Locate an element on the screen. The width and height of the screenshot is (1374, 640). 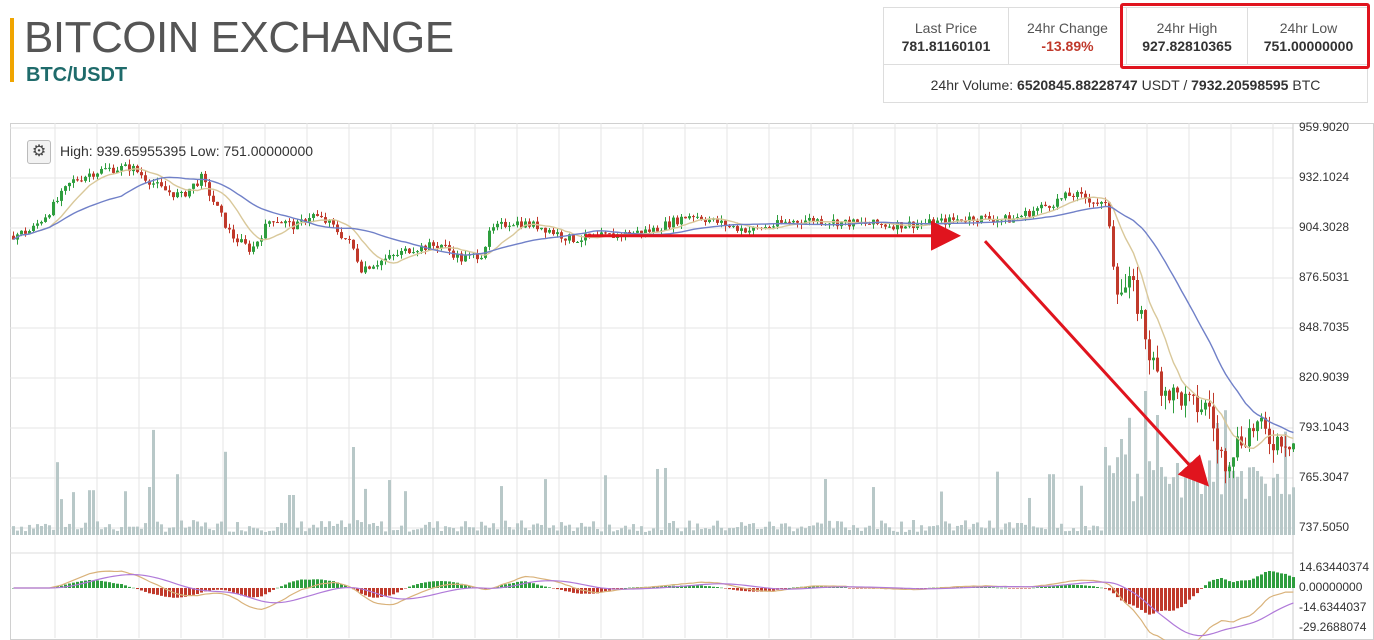
chart-high-label: High: is located at coordinates (76, 151).